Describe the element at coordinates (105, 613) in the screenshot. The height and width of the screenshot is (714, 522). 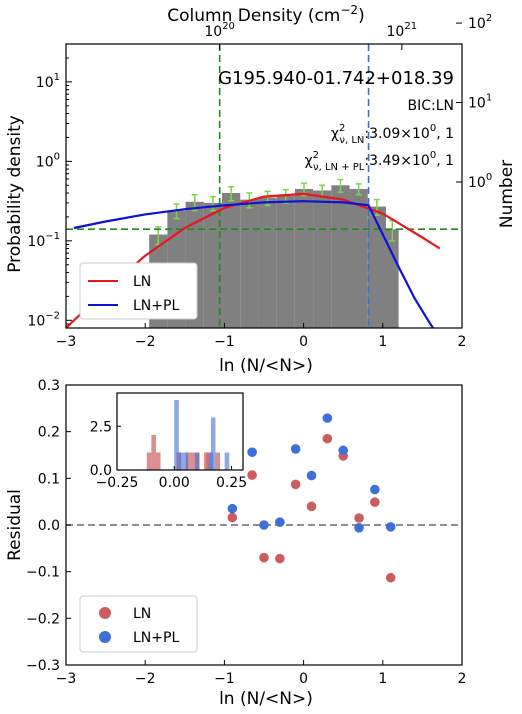
I see `legend-res-ln-marker` at that location.